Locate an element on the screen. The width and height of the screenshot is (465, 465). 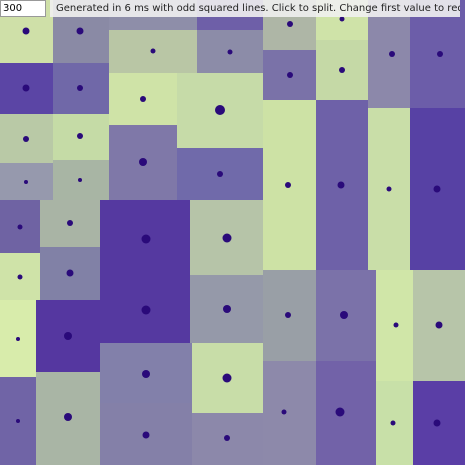
count-input is located at coordinates (23, 8).